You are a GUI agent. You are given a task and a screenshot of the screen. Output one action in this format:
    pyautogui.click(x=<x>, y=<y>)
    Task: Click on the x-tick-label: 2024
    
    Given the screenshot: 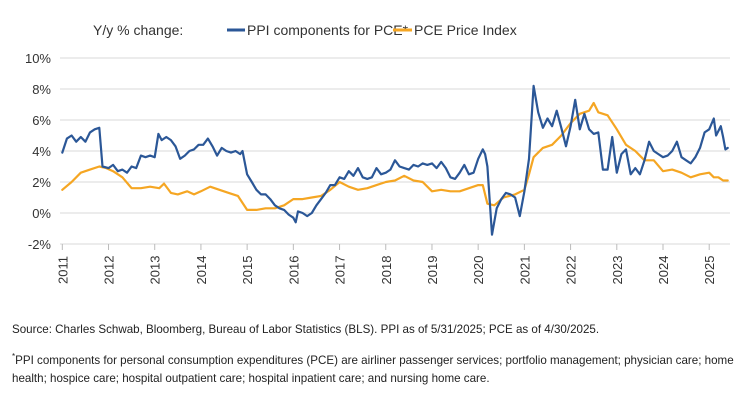 What is the action you would take?
    pyautogui.click(x=663, y=270)
    